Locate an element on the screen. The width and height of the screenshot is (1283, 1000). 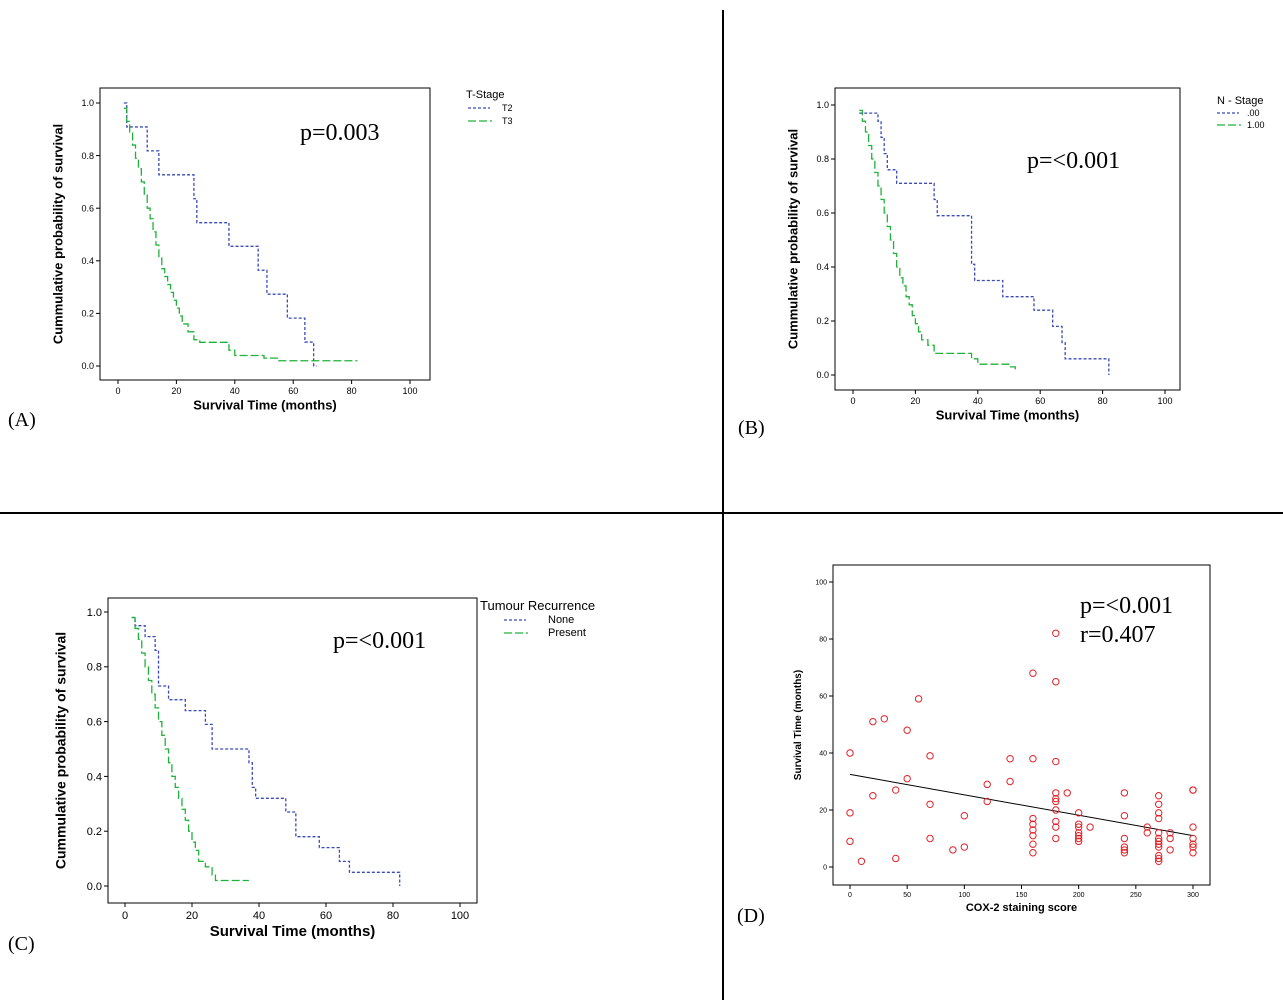
survival-curve-None is located at coordinates (266, 751).